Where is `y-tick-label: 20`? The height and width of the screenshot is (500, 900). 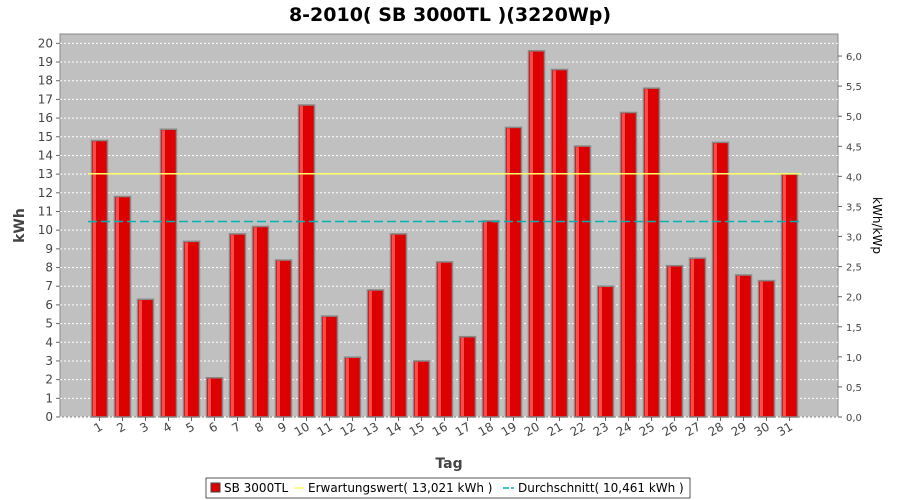
y-tick-label: 20 is located at coordinates (45, 43).